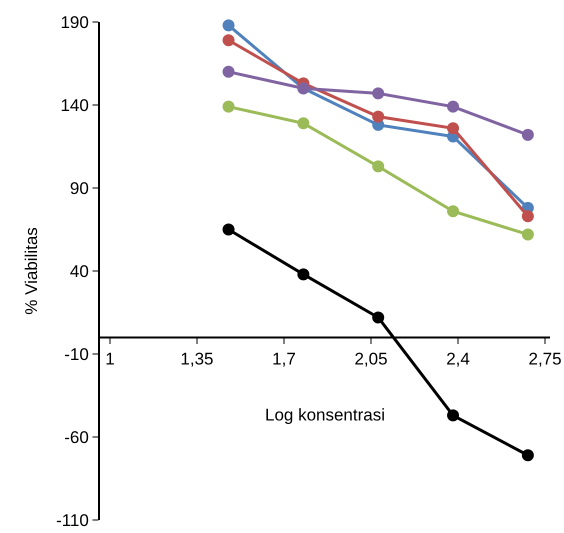 Image resolution: width=564 pixels, height=533 pixels. What do you see at coordinates (545, 359) in the screenshot?
I see `x-tick-label: 2,75` at bounding box center [545, 359].